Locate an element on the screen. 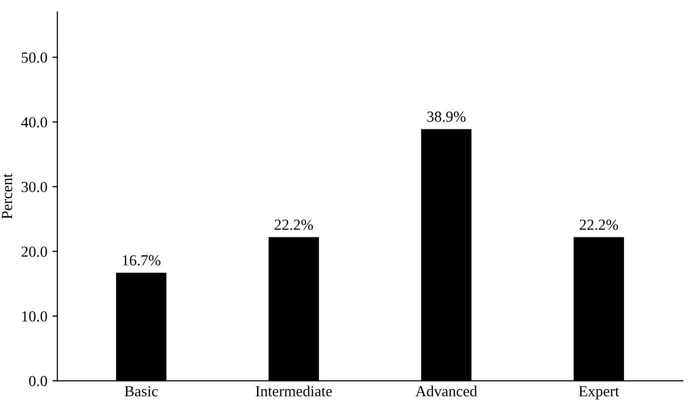 This screenshot has height=413, width=691. y-tick-label: 20.0 is located at coordinates (35, 251).